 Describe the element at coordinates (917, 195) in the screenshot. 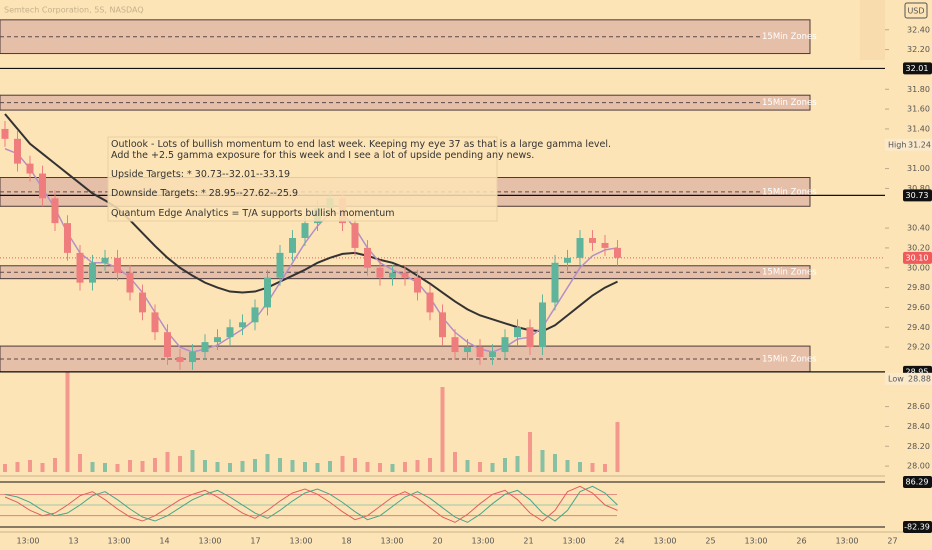

I see `price-badge` at that location.